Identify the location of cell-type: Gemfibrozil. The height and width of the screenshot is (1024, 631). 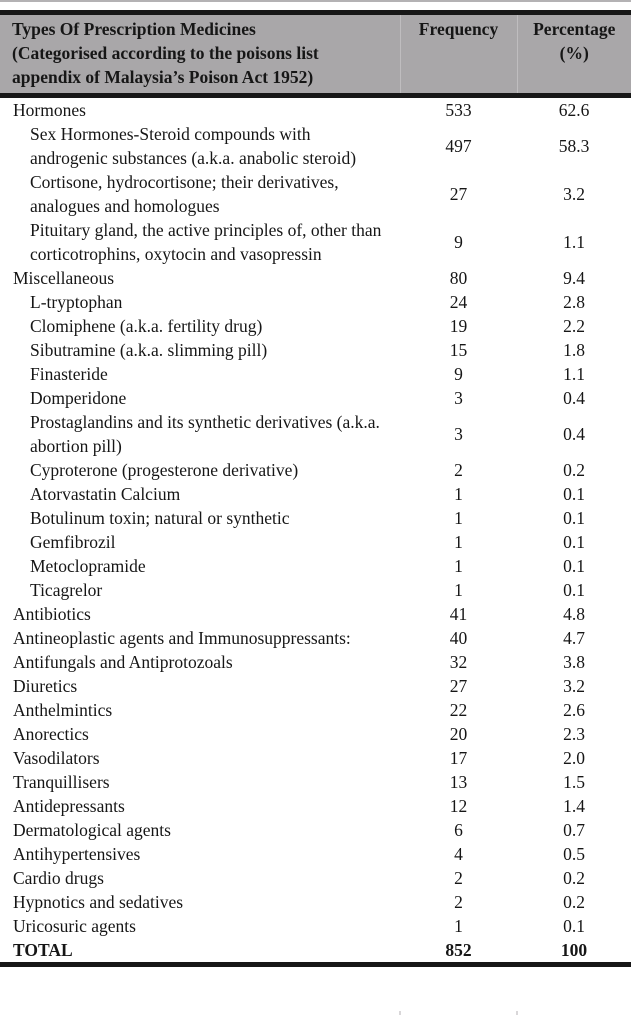
(73, 542).